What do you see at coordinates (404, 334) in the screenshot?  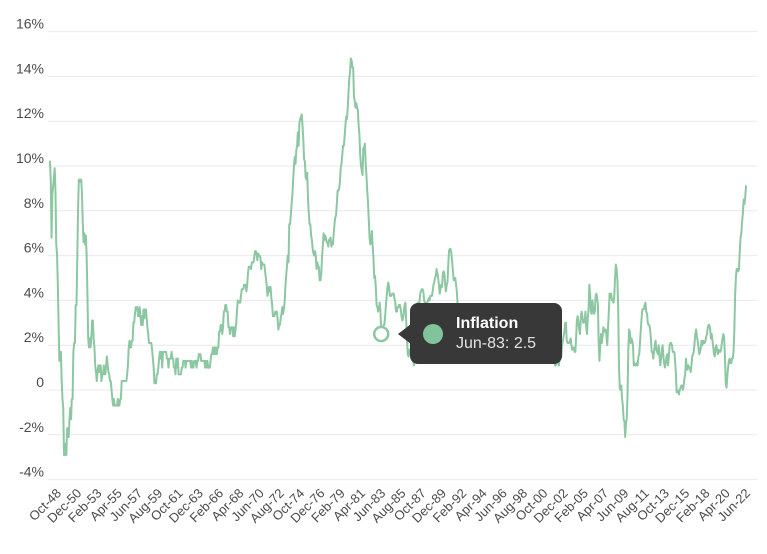 I see `tooltip-arrow-icon` at bounding box center [404, 334].